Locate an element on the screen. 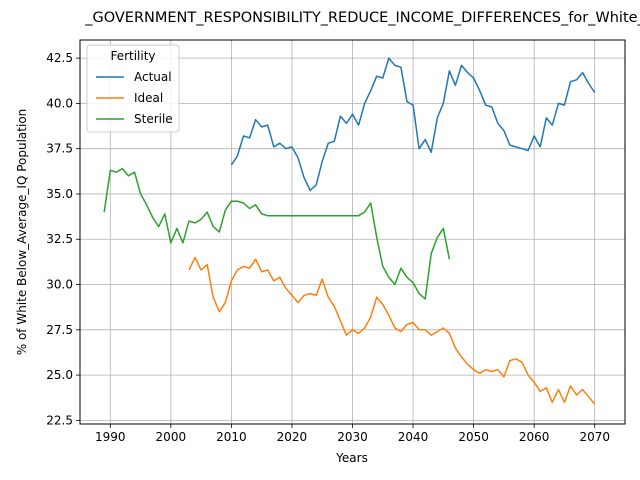  x-tick-label: 2050 is located at coordinates (473, 437).